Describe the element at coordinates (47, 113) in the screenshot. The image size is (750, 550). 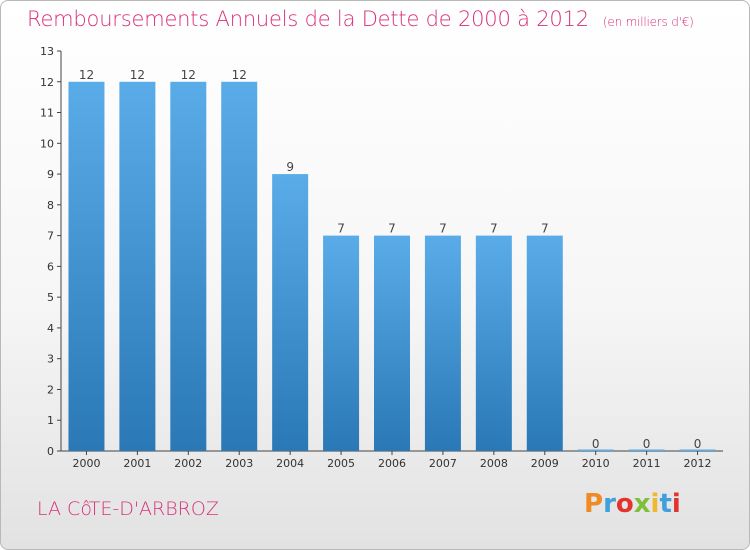
I see `y-tick-label: 11` at that location.